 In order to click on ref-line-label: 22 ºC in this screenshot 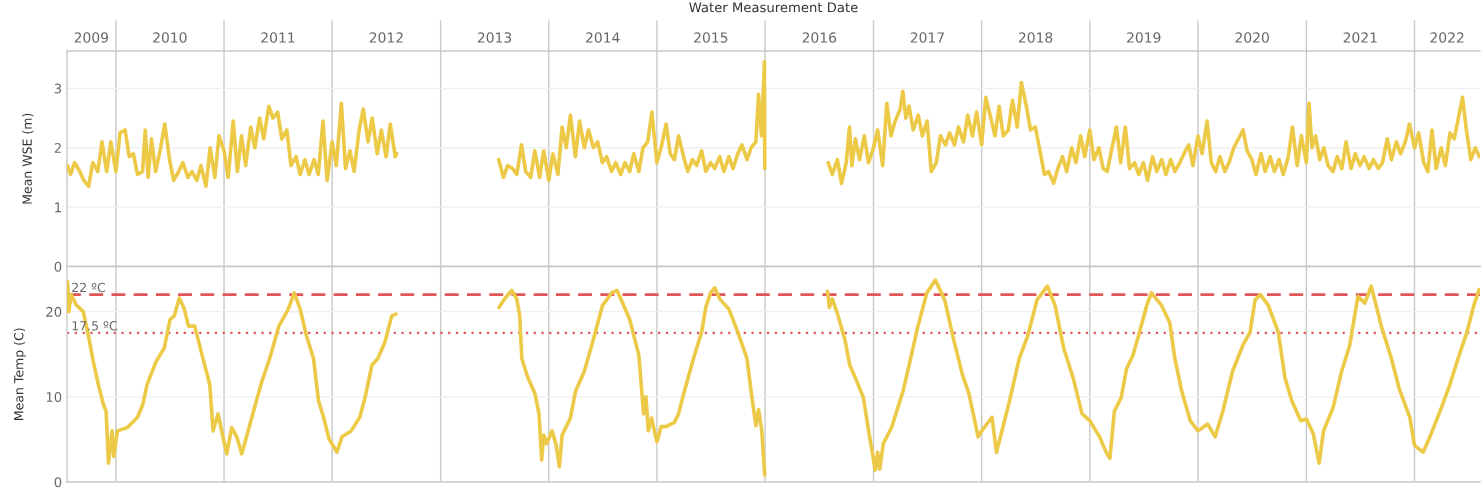, I will do `click(89, 287)`.